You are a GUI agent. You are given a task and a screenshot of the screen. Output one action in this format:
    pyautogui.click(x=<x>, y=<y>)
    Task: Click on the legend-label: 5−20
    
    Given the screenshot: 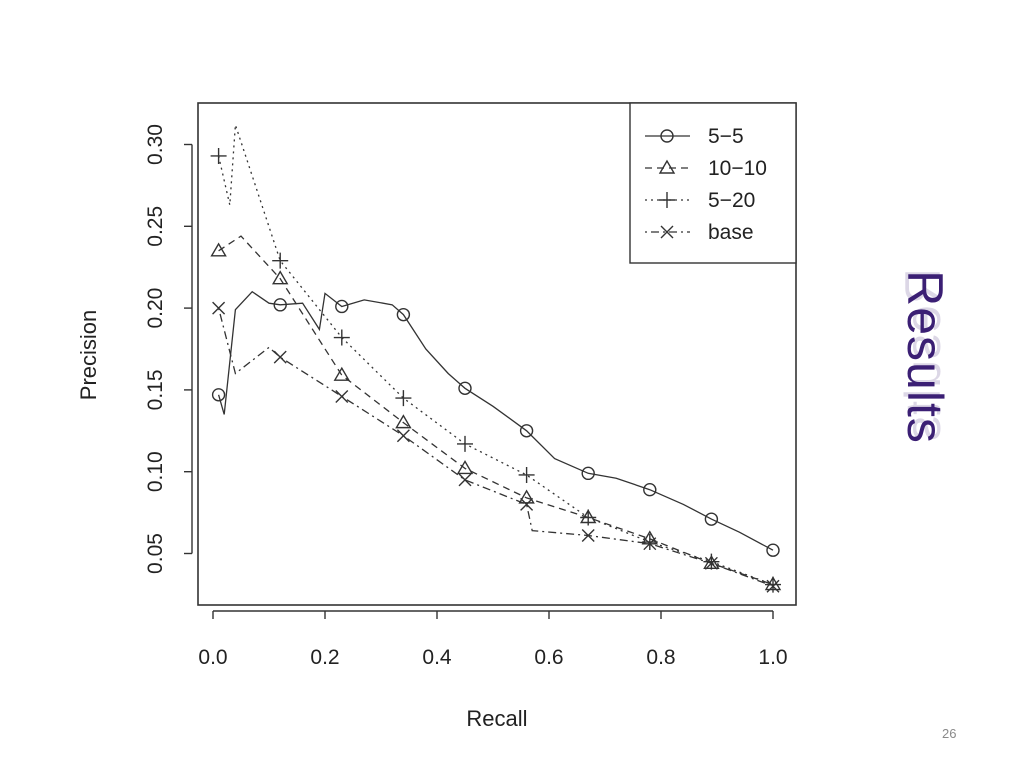 What is the action you would take?
    pyautogui.click(x=731, y=200)
    